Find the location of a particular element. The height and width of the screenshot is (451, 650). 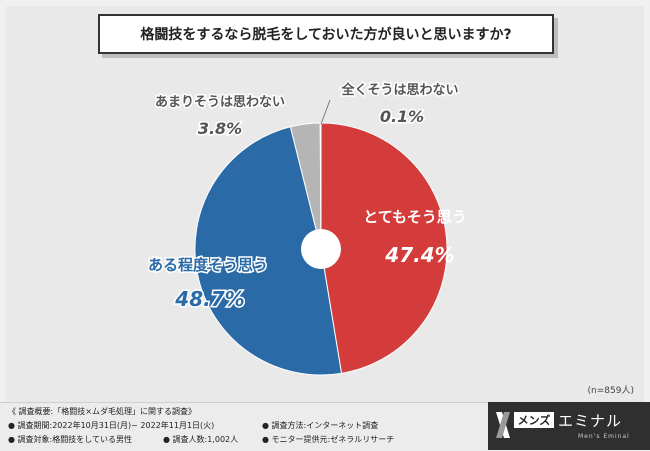

brand-logo: メンズ エミナル Men's Eminal is located at coordinates (569, 426).